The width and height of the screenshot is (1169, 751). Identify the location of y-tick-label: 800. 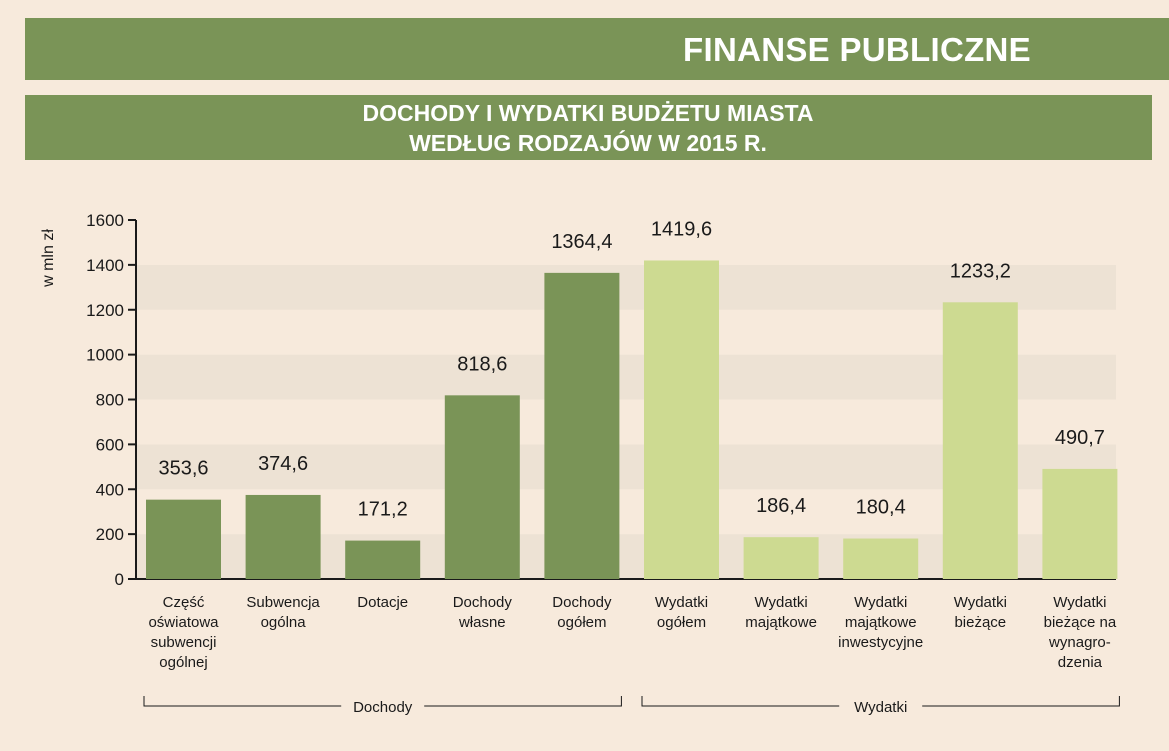
(110, 400).